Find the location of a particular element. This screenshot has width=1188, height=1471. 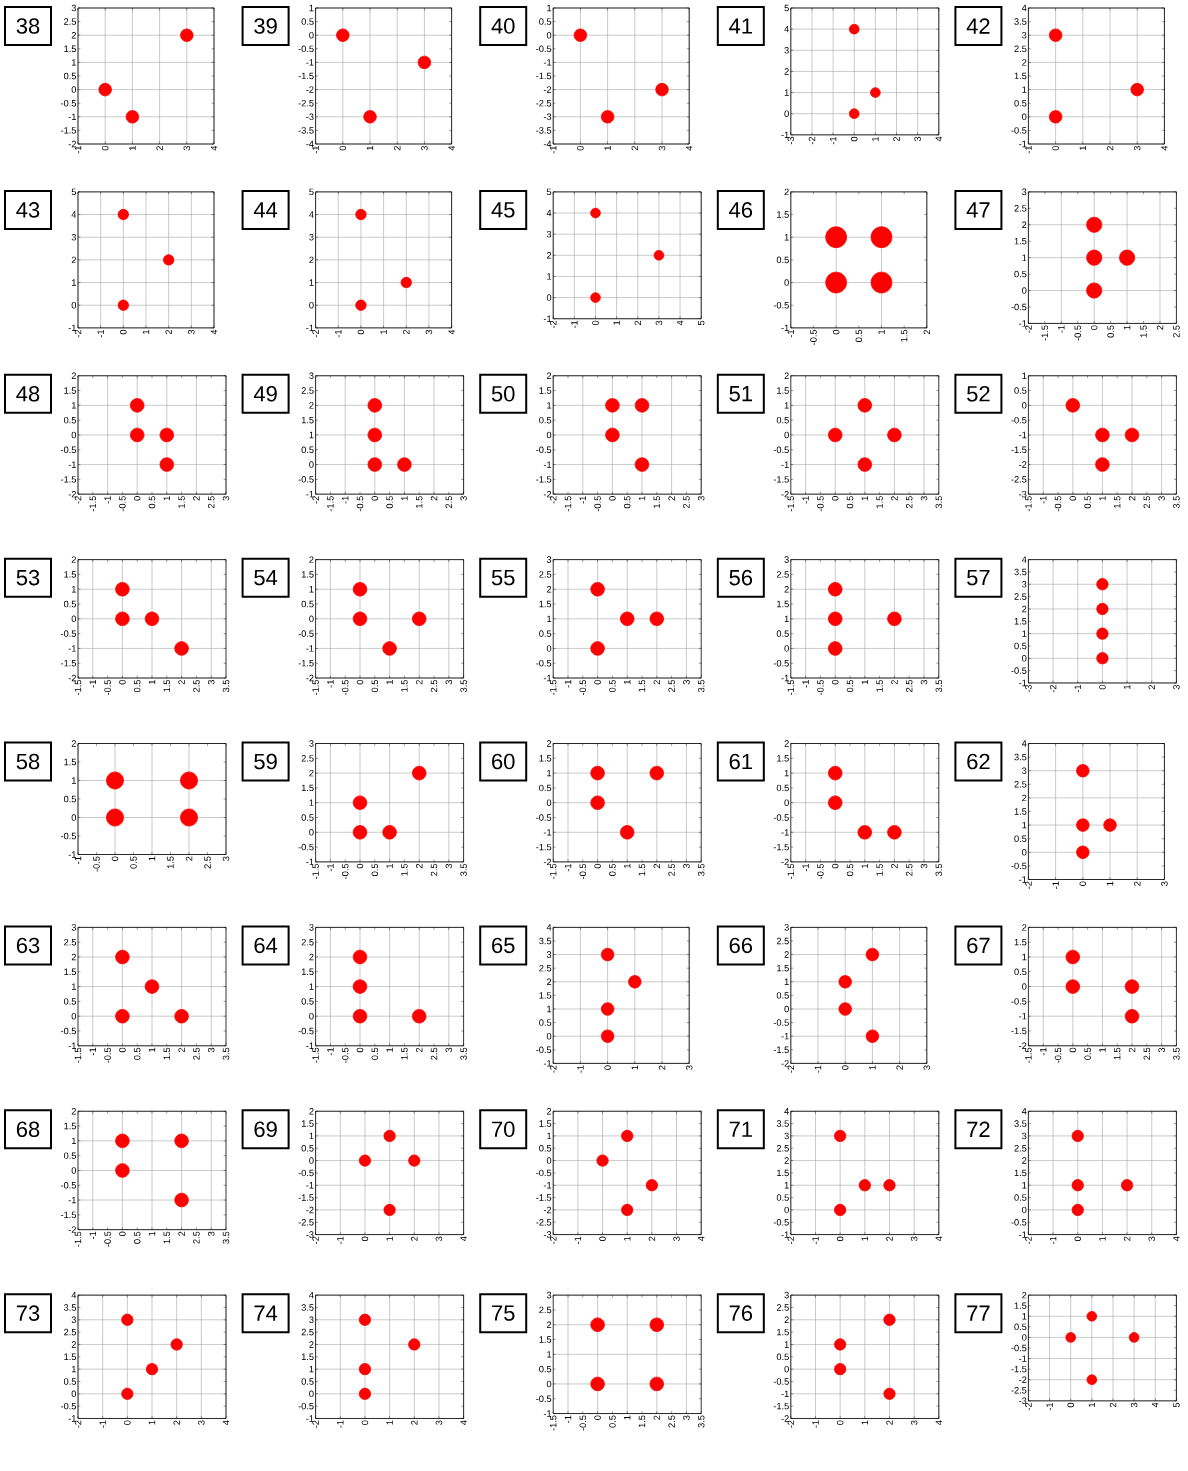

x-tick-label: 0.5 is located at coordinates (859, 335).